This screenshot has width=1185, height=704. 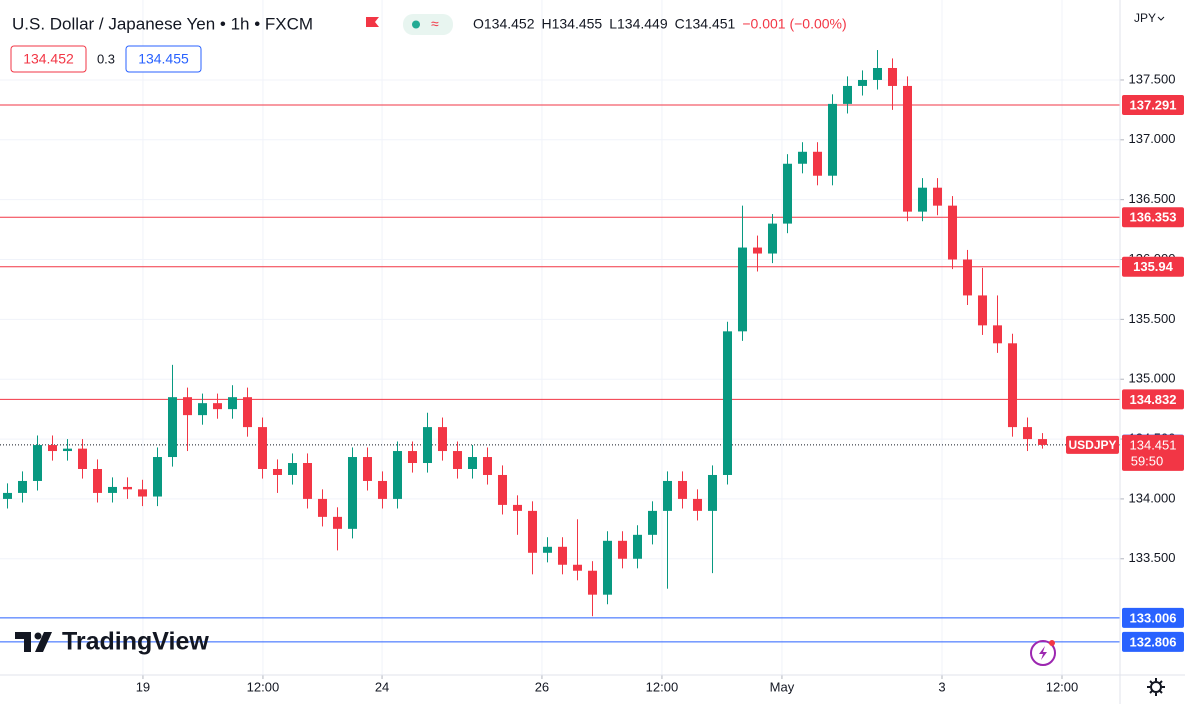 I want to click on ohlc-value: −0.001 (−0.00%), so click(x=794, y=24).